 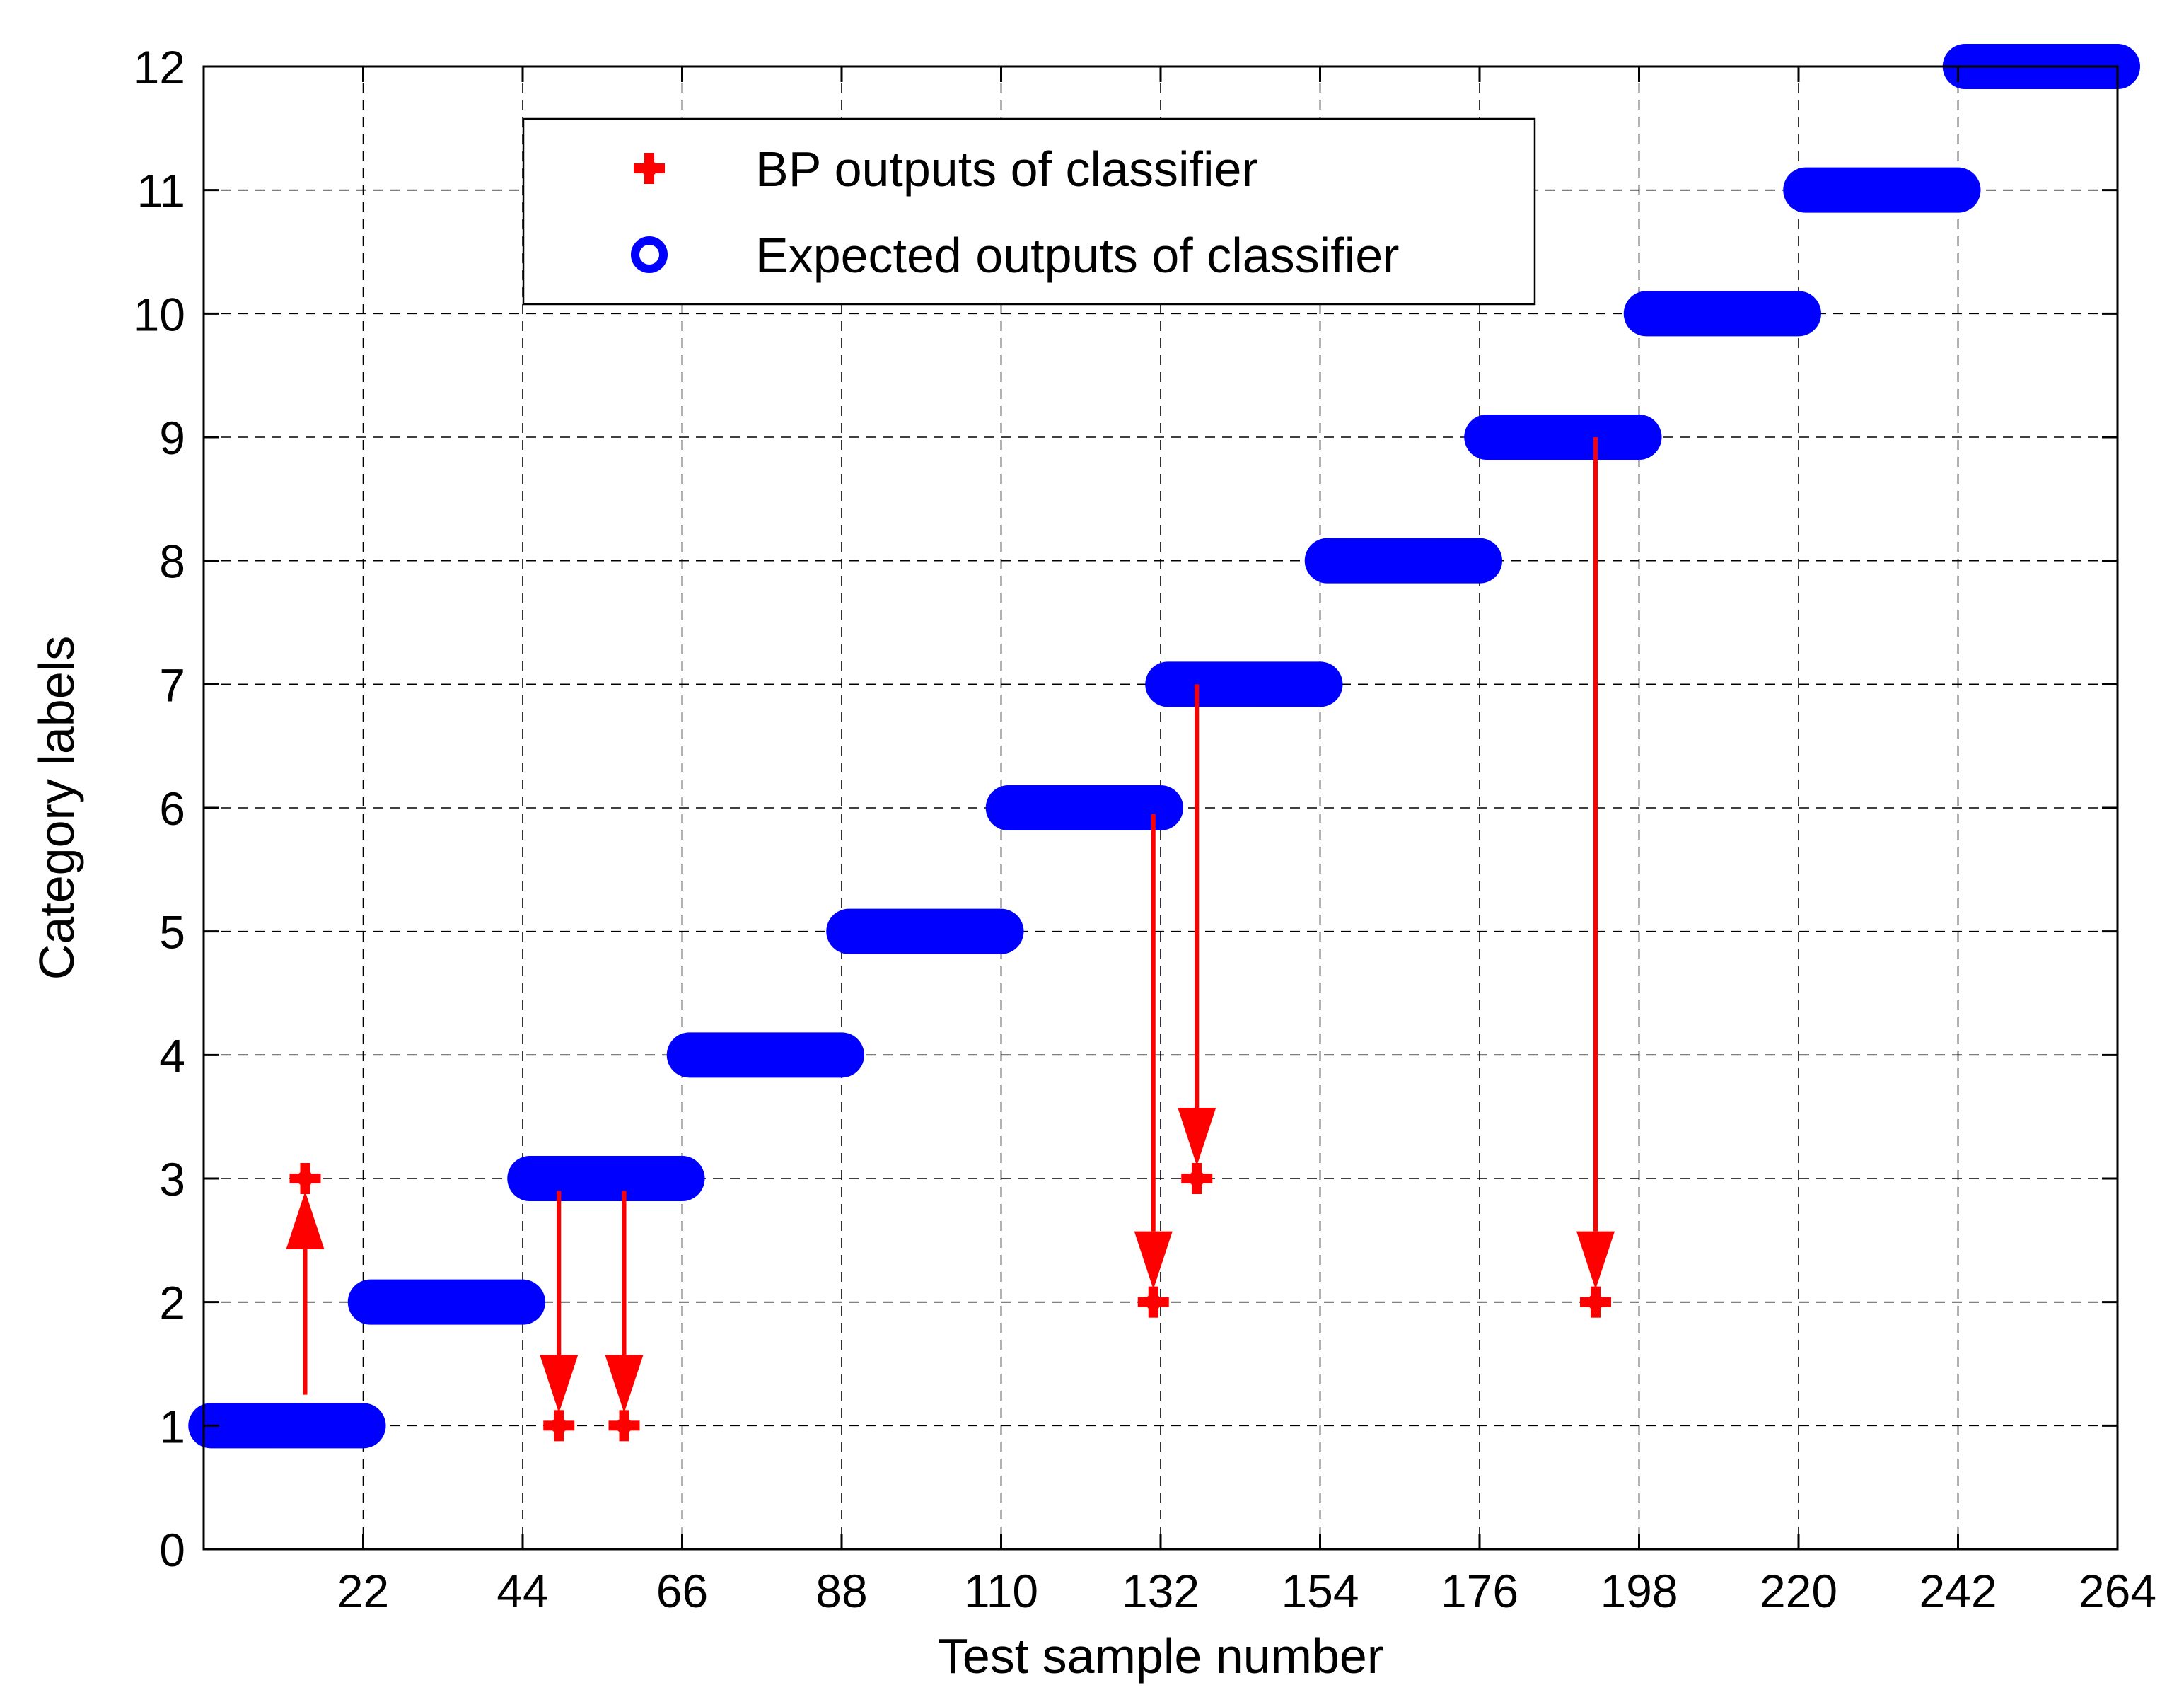 What do you see at coordinates (950, 1303) in the screenshot?
I see `bp-outputs-series` at bounding box center [950, 1303].